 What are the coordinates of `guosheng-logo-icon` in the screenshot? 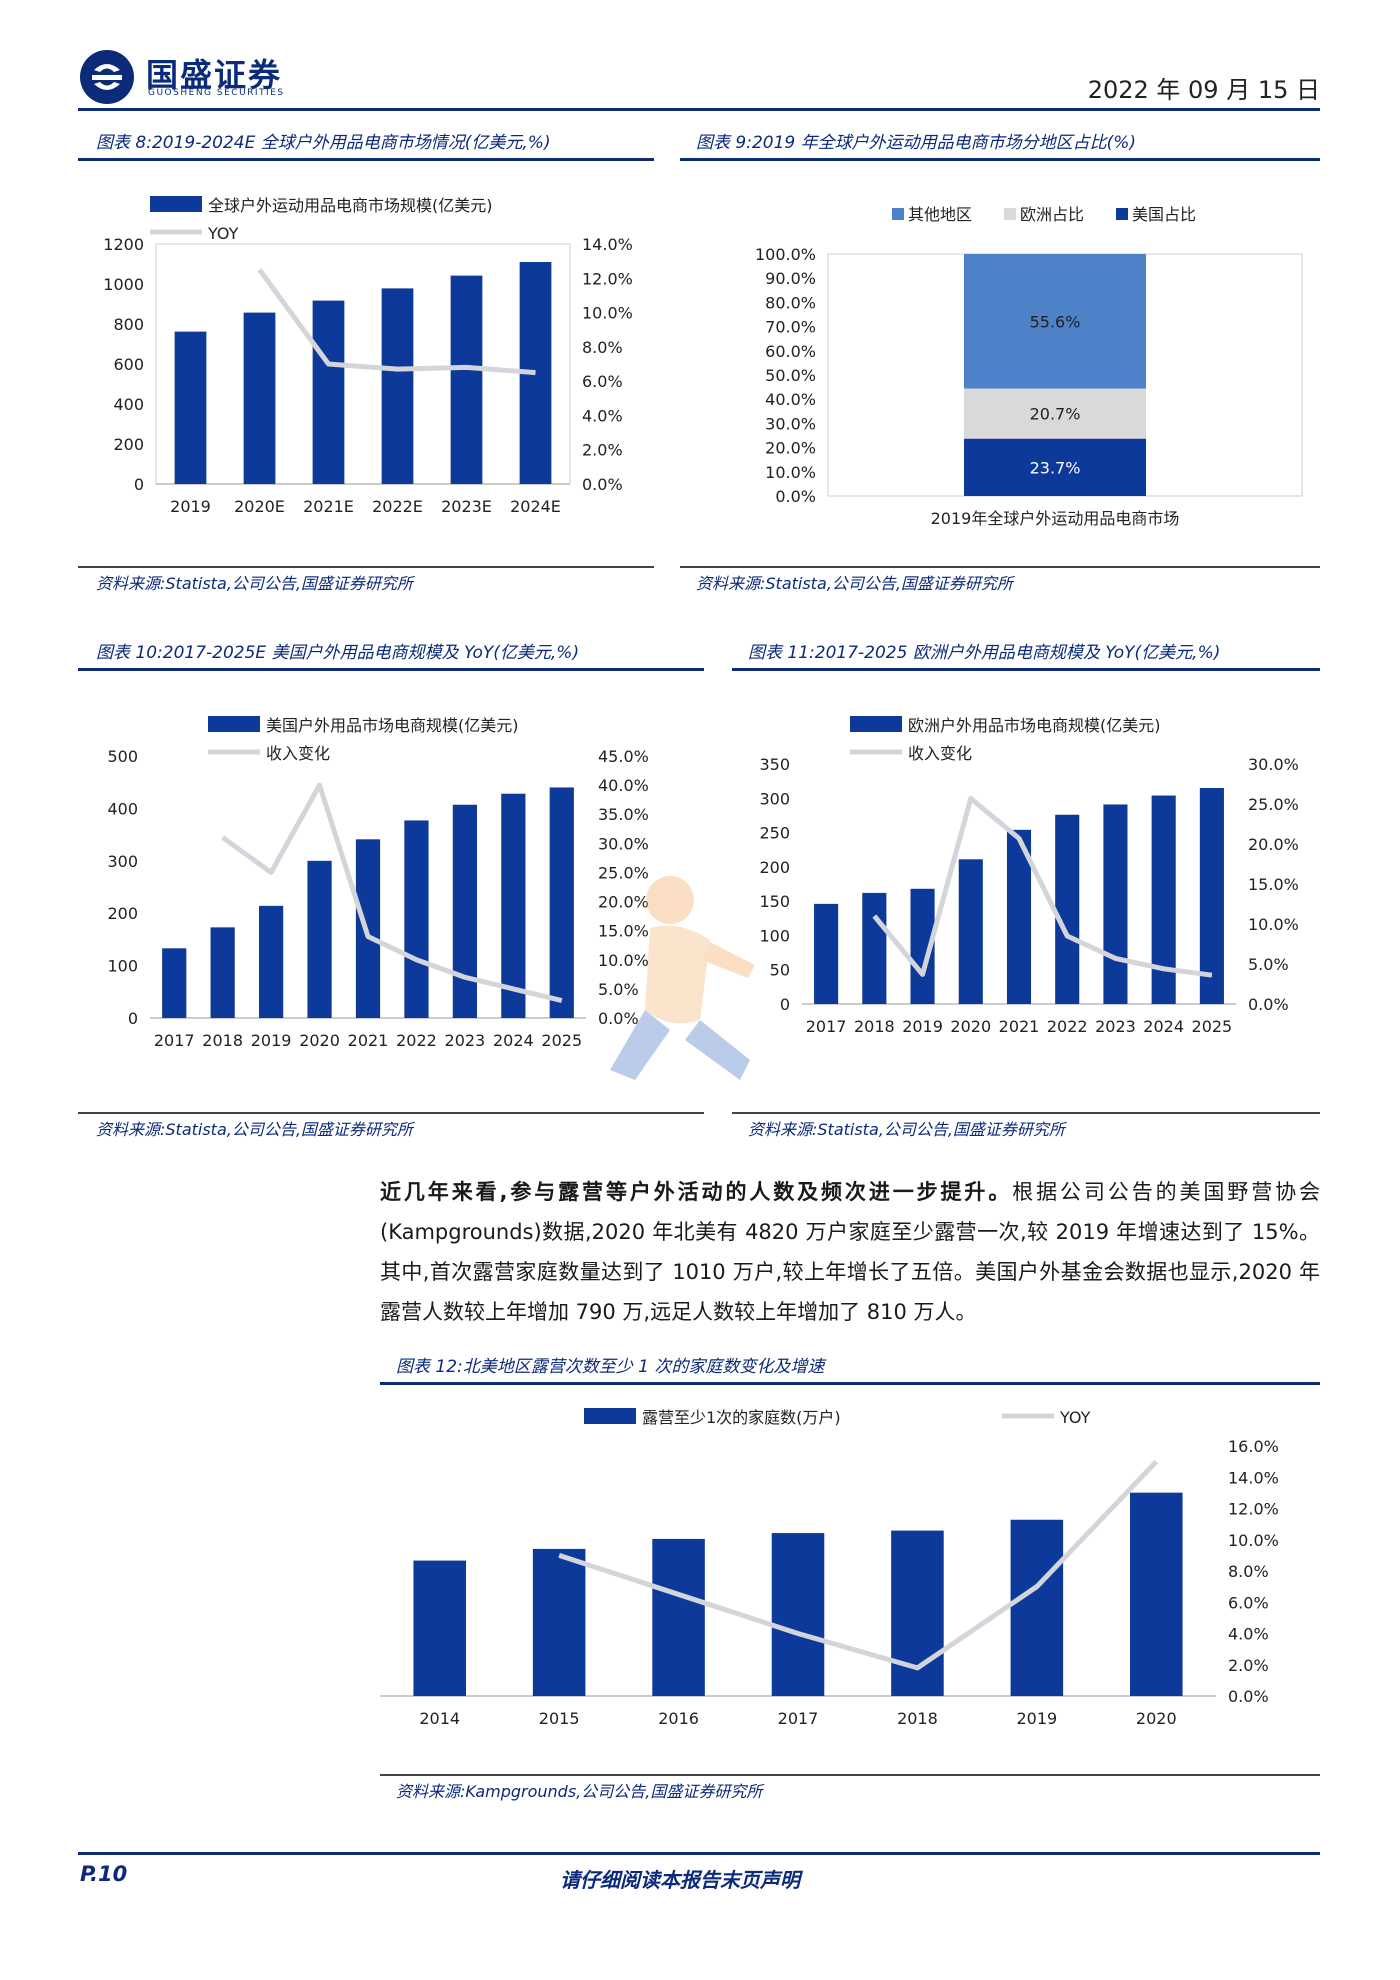 It's located at (107, 77).